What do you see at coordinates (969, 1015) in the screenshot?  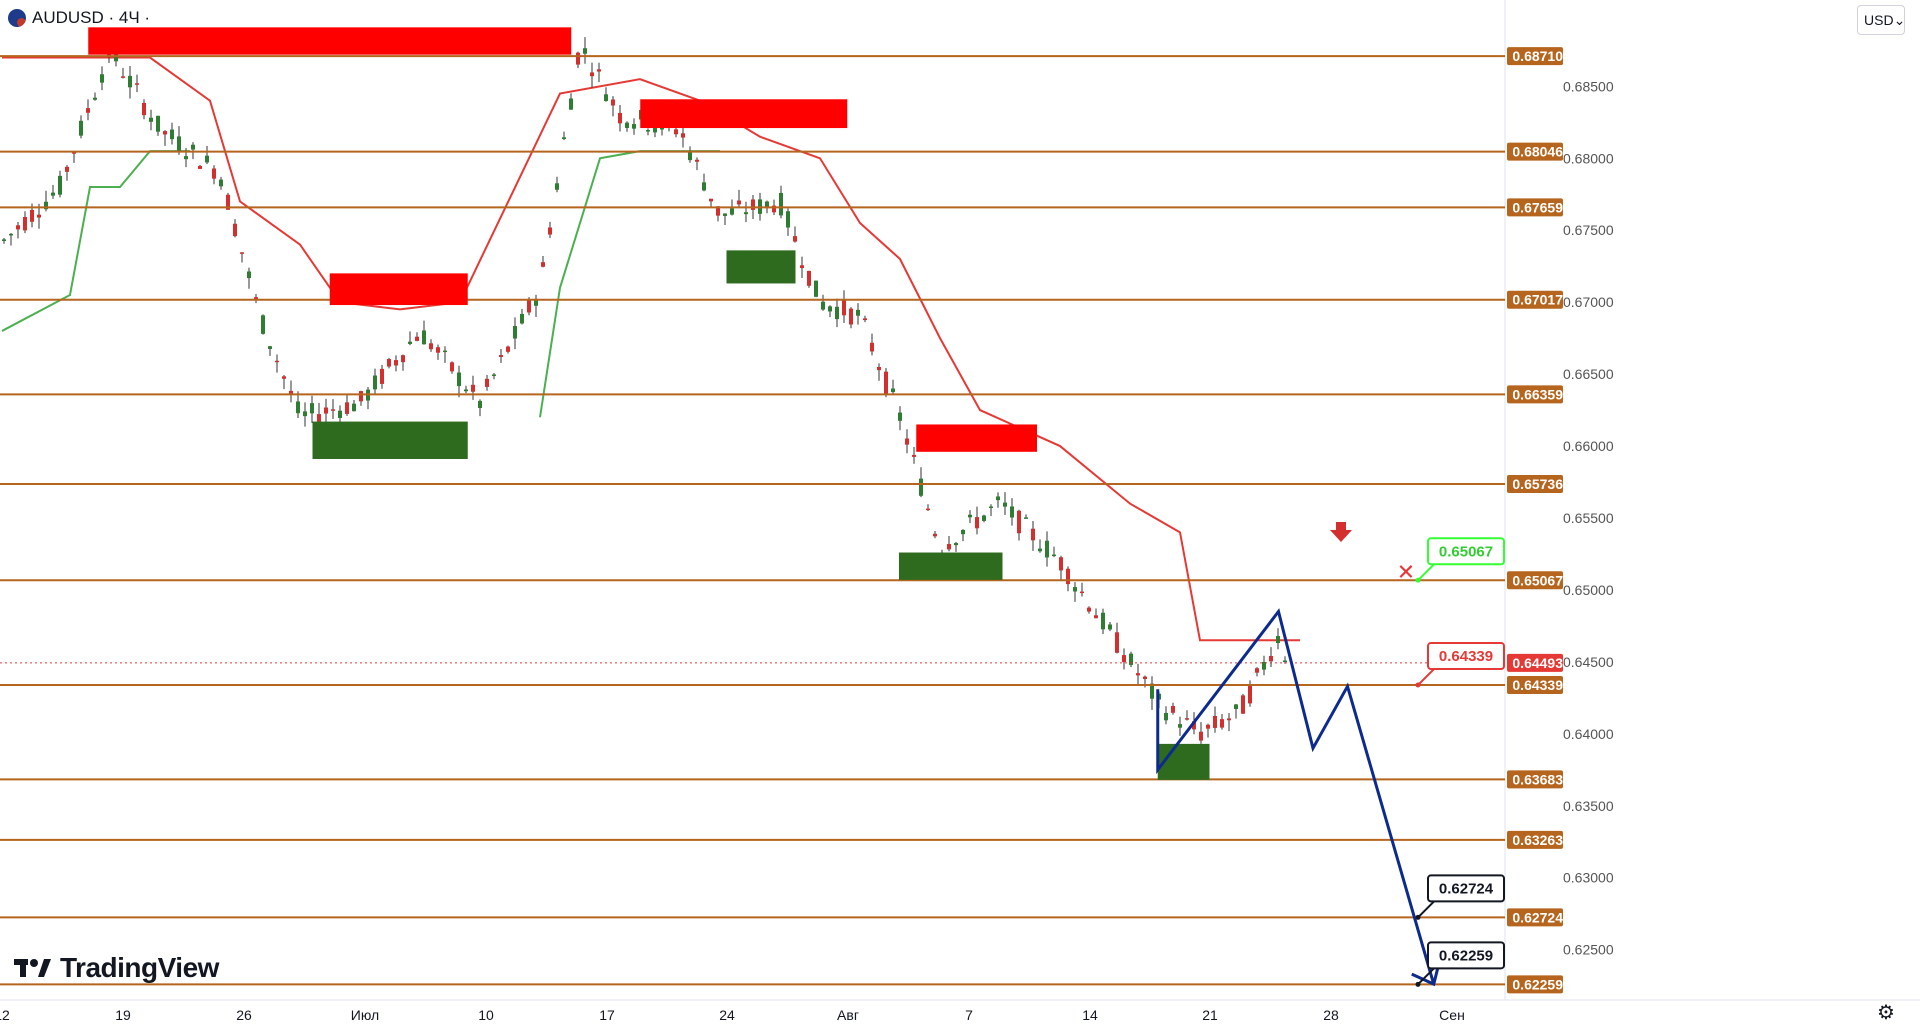 I see `x-tick-label: 7` at bounding box center [969, 1015].